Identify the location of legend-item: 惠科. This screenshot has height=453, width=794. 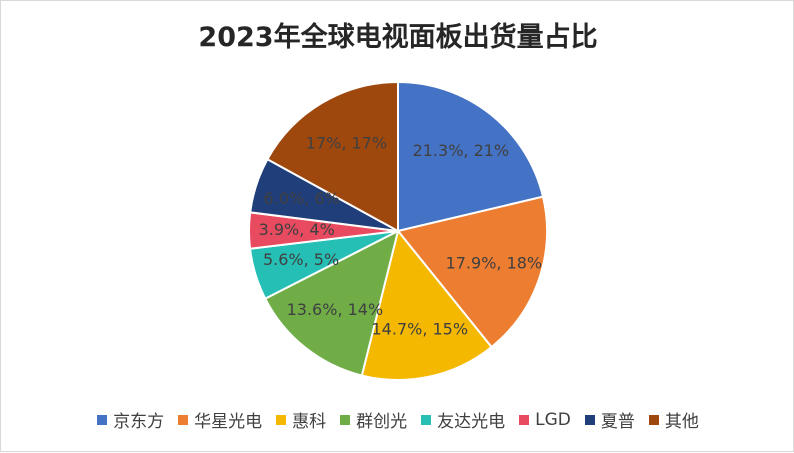
(301, 419).